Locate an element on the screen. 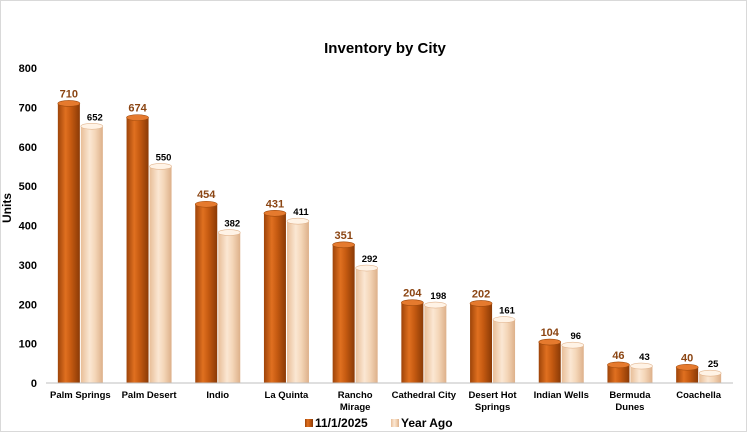 This screenshot has width=747, height=432. value-label-current: 454 is located at coordinates (206, 195).